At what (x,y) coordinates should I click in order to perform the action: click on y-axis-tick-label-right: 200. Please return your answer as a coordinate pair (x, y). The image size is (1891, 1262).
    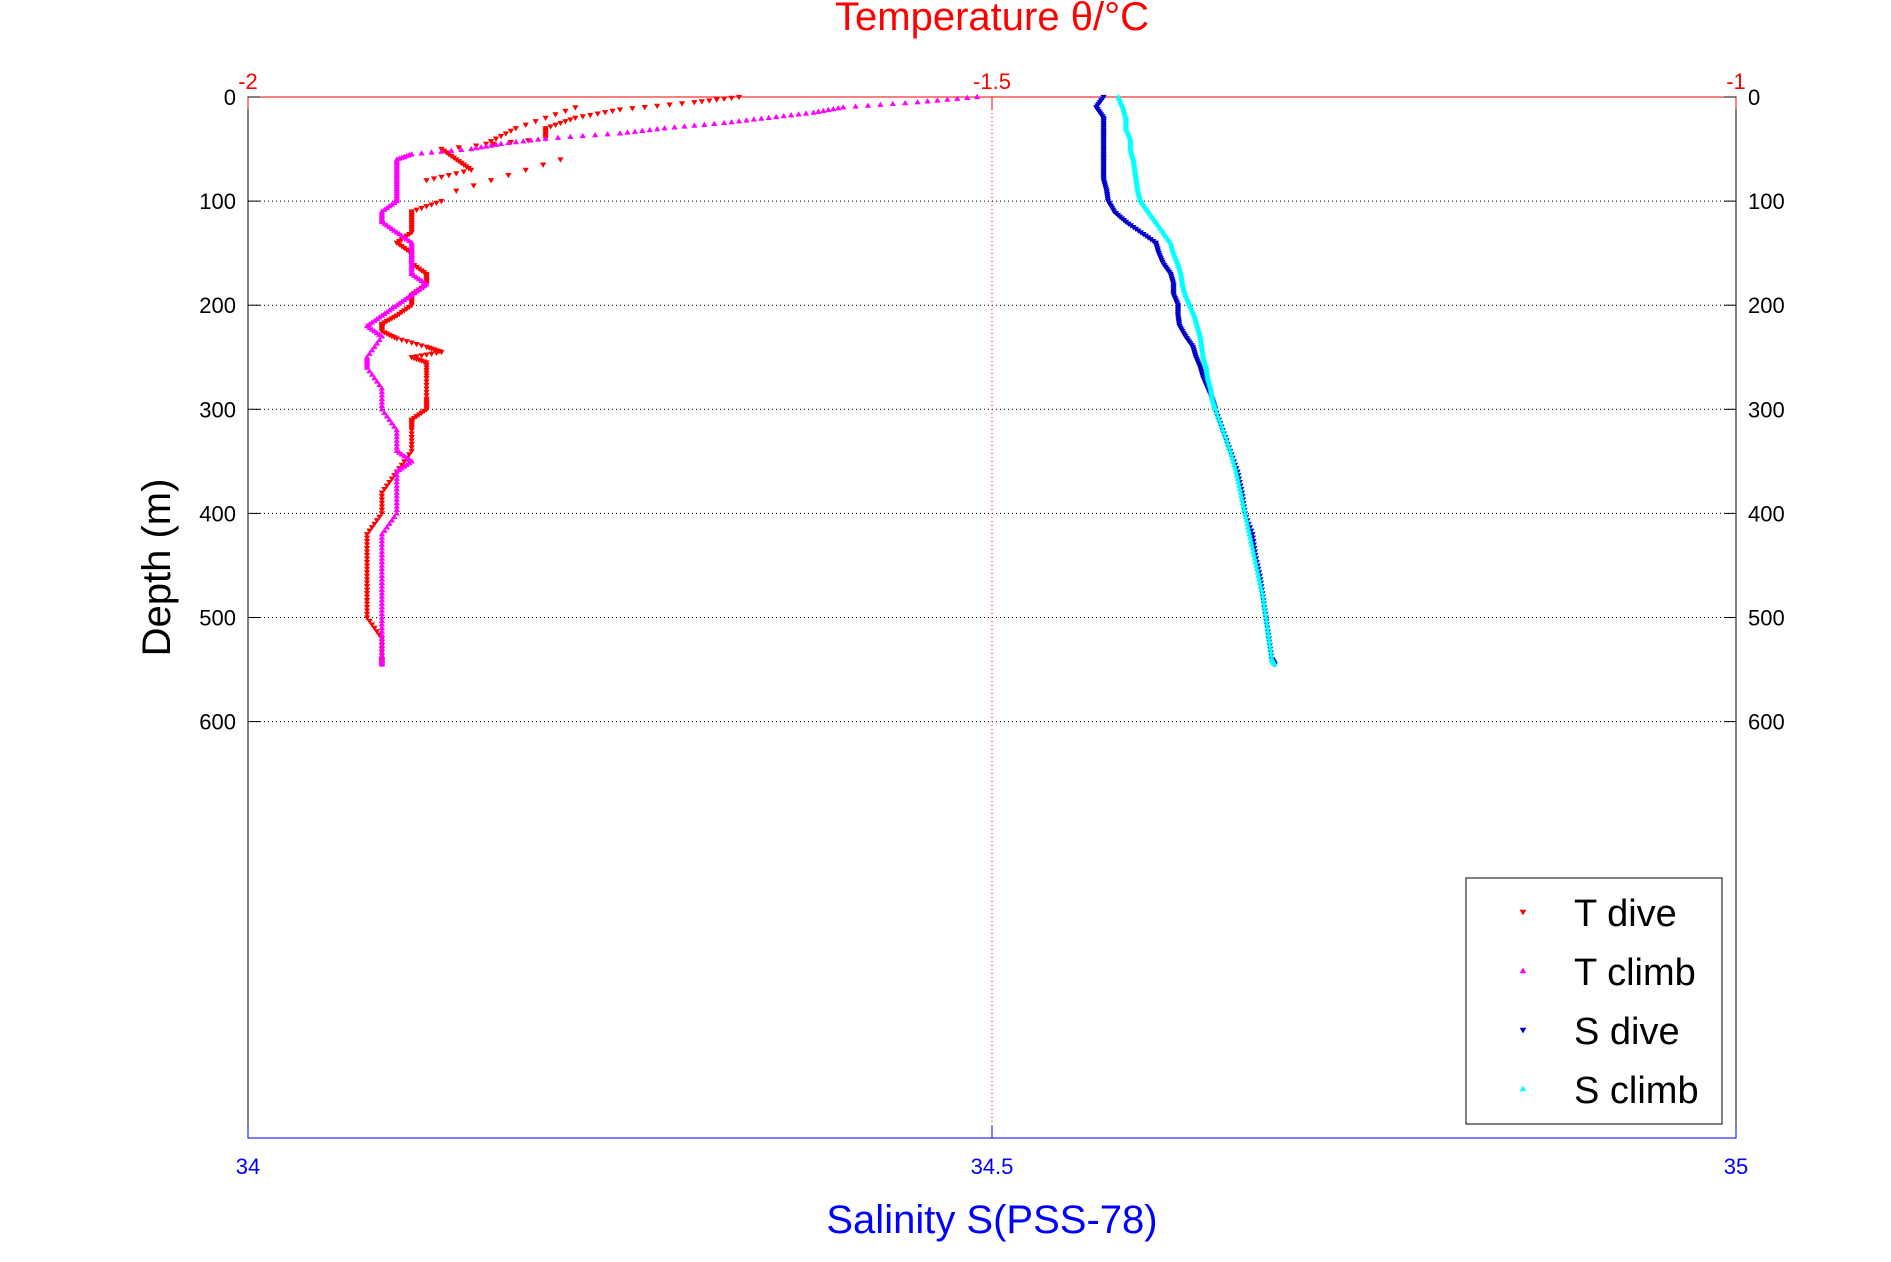
    Looking at the image, I should click on (1766, 305).